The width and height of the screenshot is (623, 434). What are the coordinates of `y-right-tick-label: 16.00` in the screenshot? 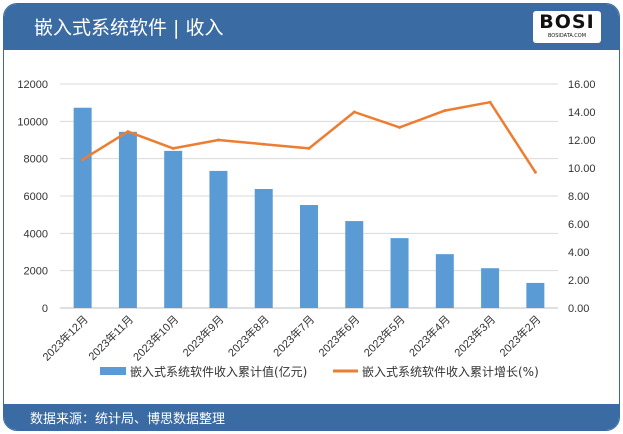 It's located at (582, 85).